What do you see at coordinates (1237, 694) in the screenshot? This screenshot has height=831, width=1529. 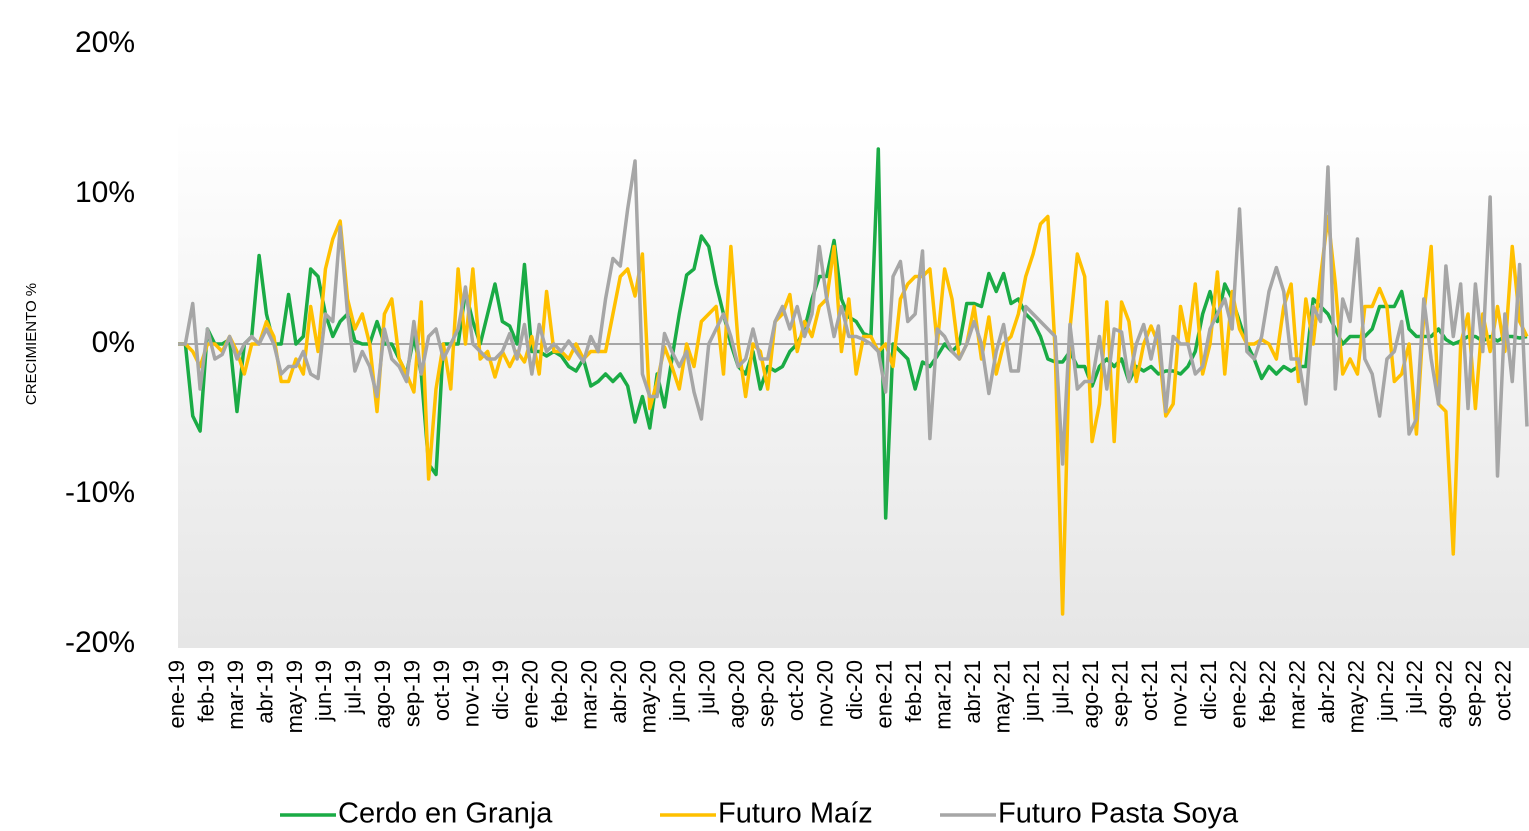 I see `x-tick-label: ene-22` at bounding box center [1237, 694].